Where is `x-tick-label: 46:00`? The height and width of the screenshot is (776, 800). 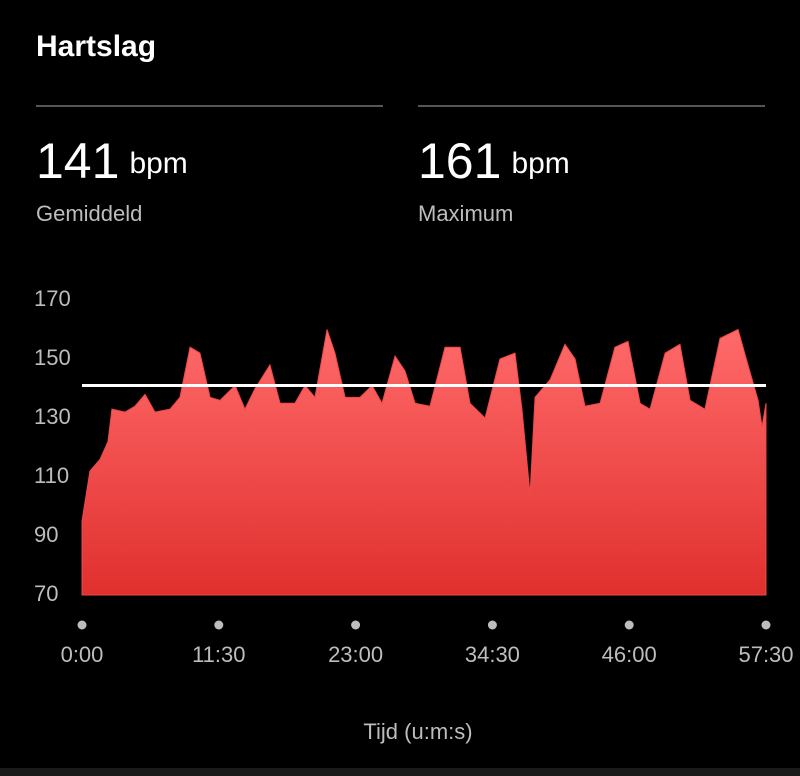 x-tick-label: 46:00 is located at coordinates (629, 654).